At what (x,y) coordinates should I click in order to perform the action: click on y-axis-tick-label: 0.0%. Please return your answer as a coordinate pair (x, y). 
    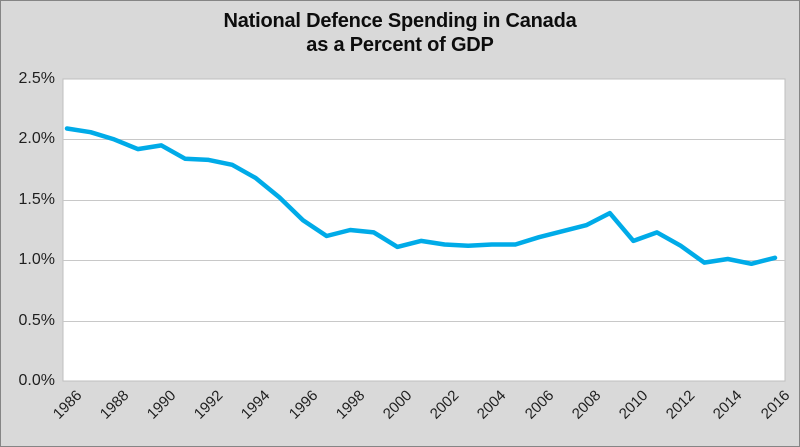
    Looking at the image, I should click on (36, 380).